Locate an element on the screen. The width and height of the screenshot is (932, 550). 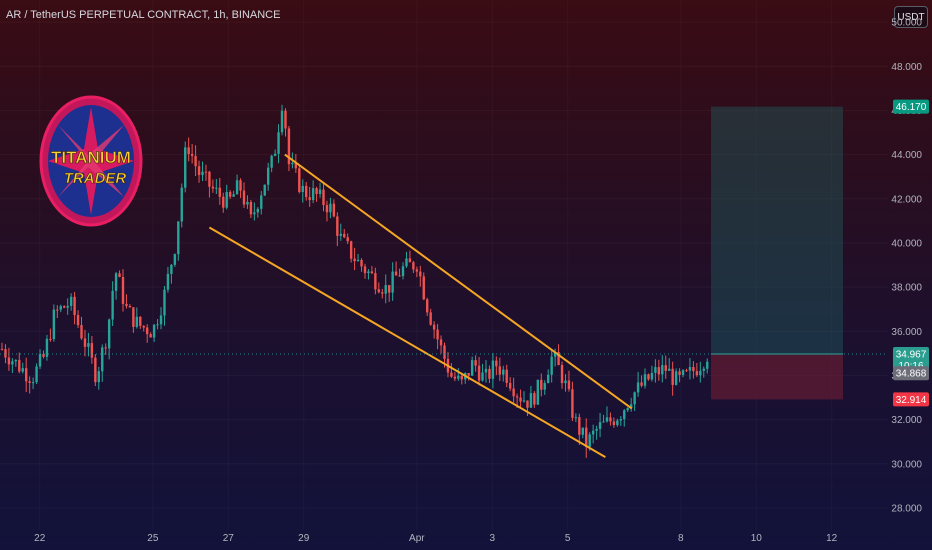
price-tick-label: 42.000 is located at coordinates (906, 199).